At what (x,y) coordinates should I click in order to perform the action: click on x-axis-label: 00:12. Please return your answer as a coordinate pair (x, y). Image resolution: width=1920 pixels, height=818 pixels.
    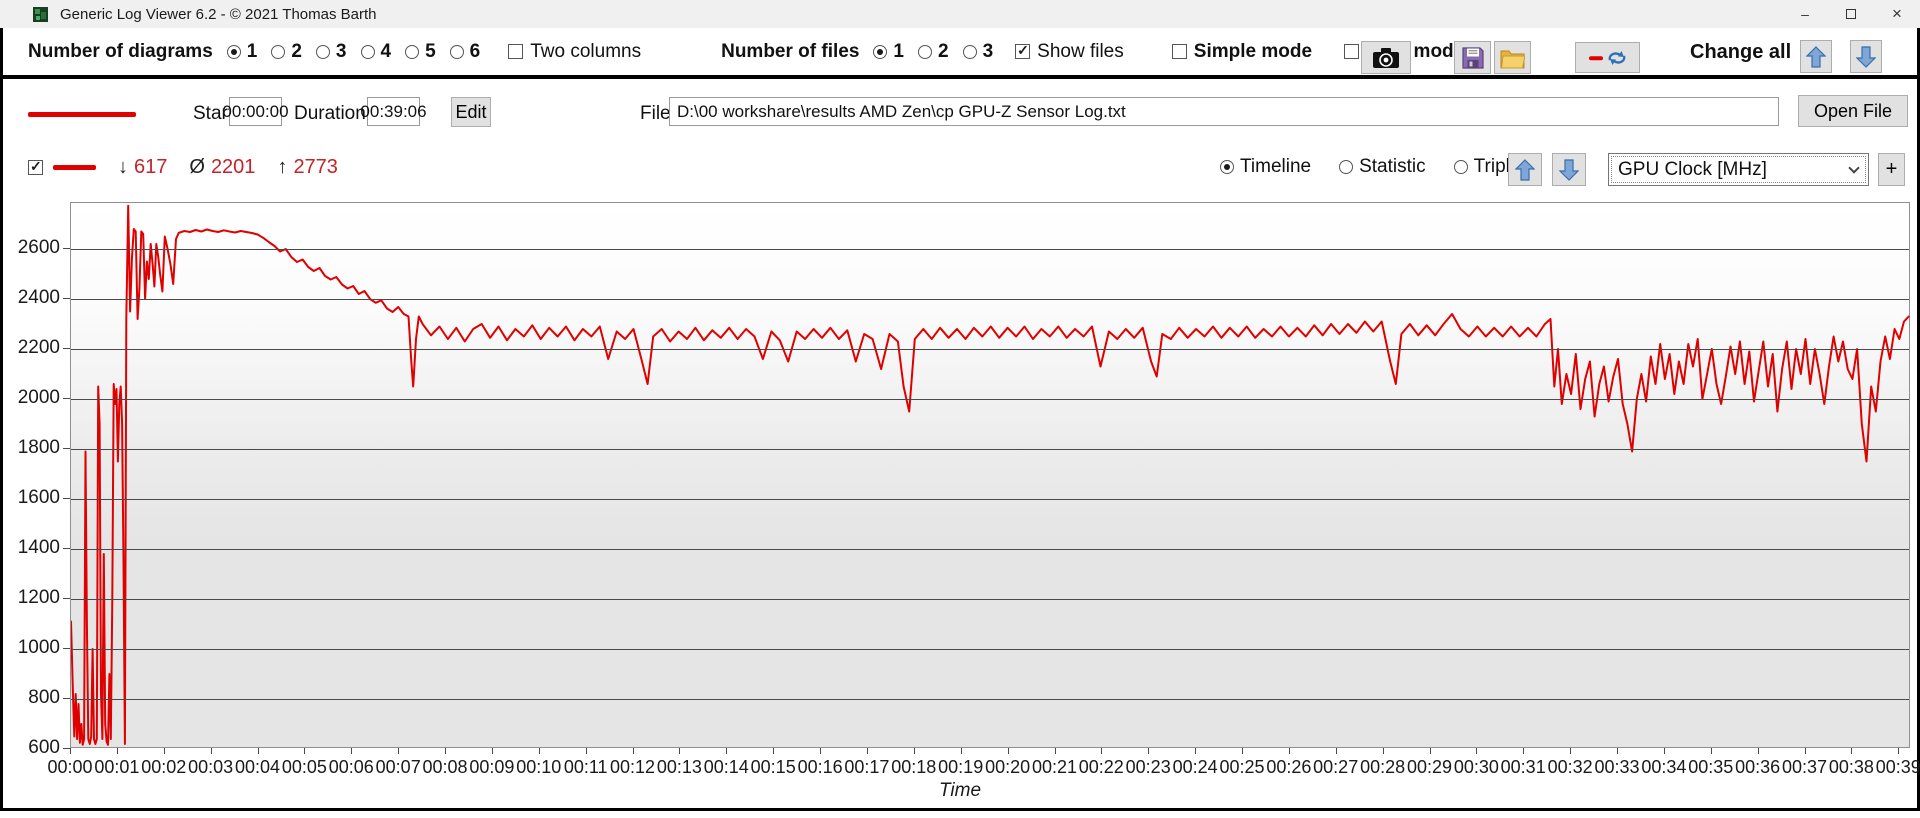
    Looking at the image, I should click on (632, 767).